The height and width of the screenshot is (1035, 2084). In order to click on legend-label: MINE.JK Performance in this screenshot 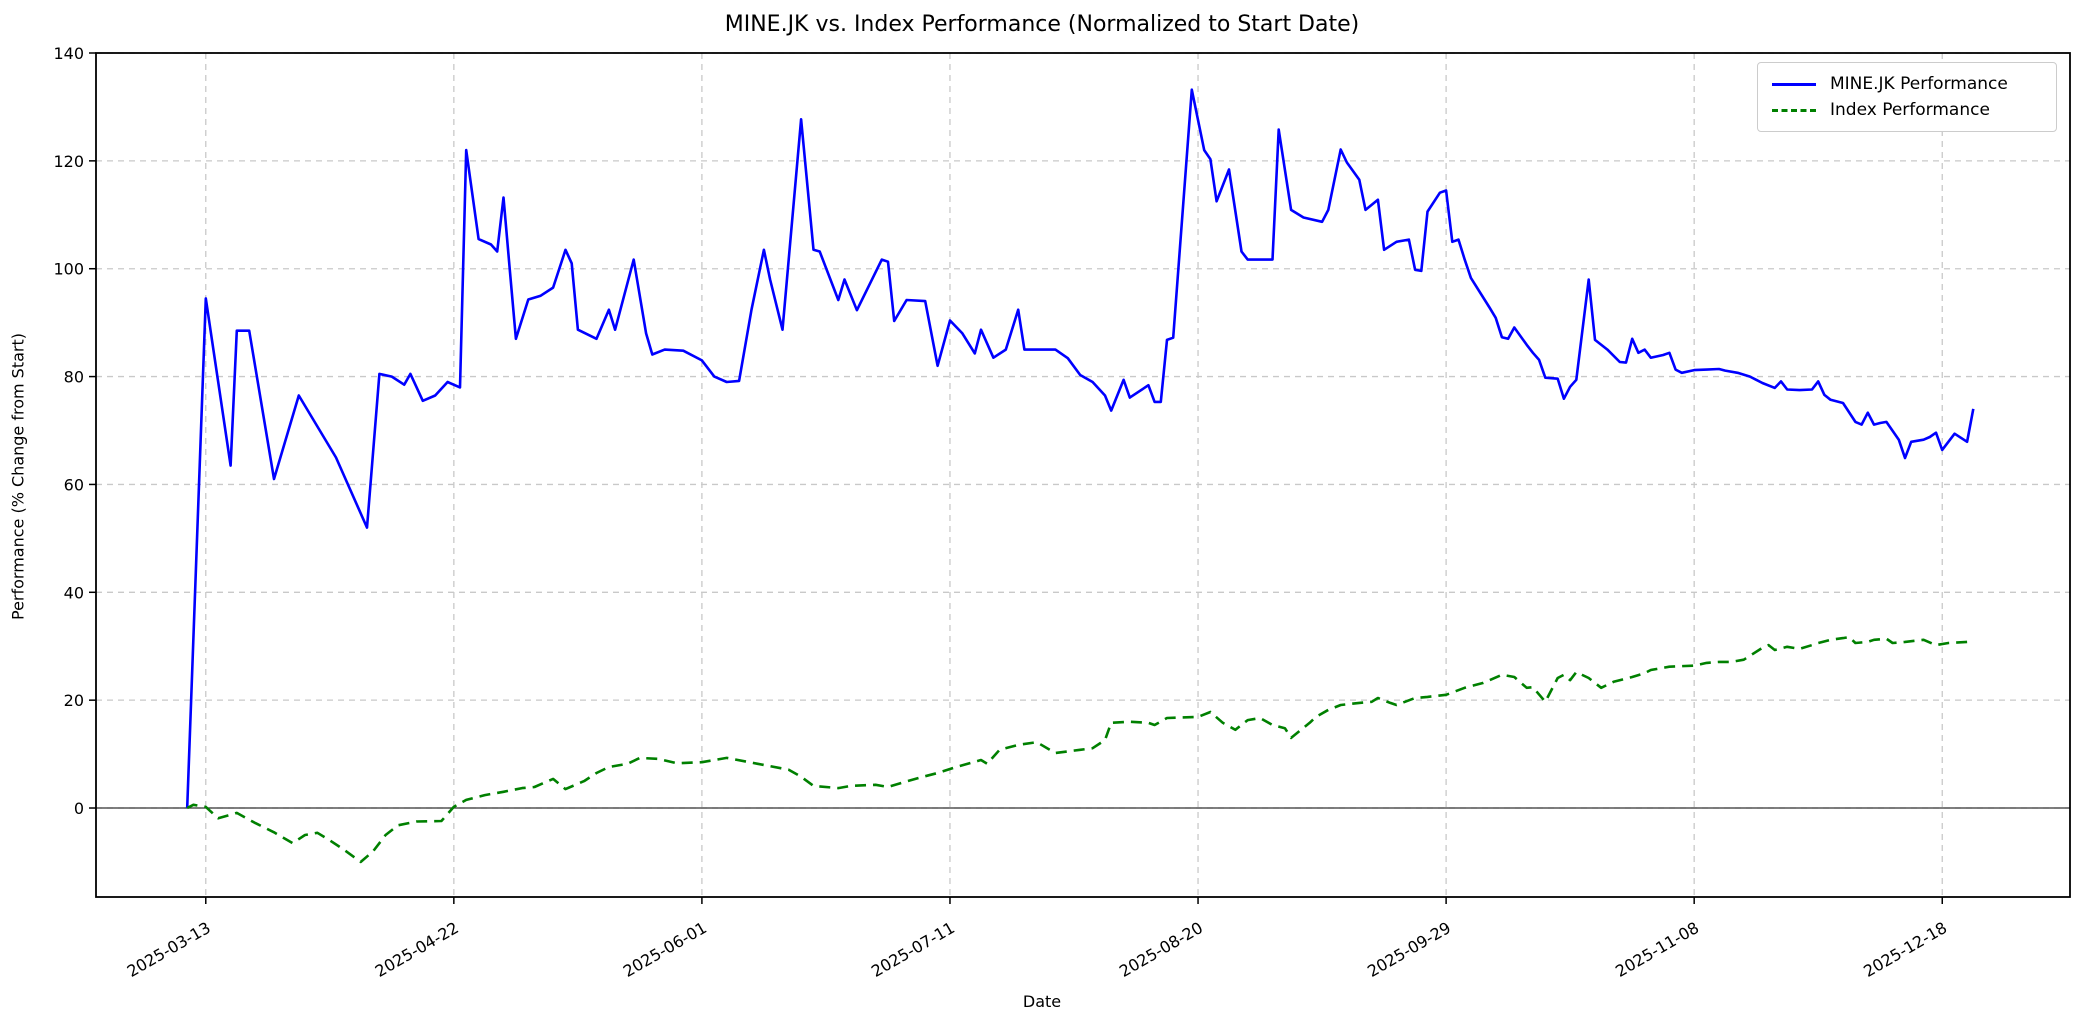, I will do `click(1919, 84)`.